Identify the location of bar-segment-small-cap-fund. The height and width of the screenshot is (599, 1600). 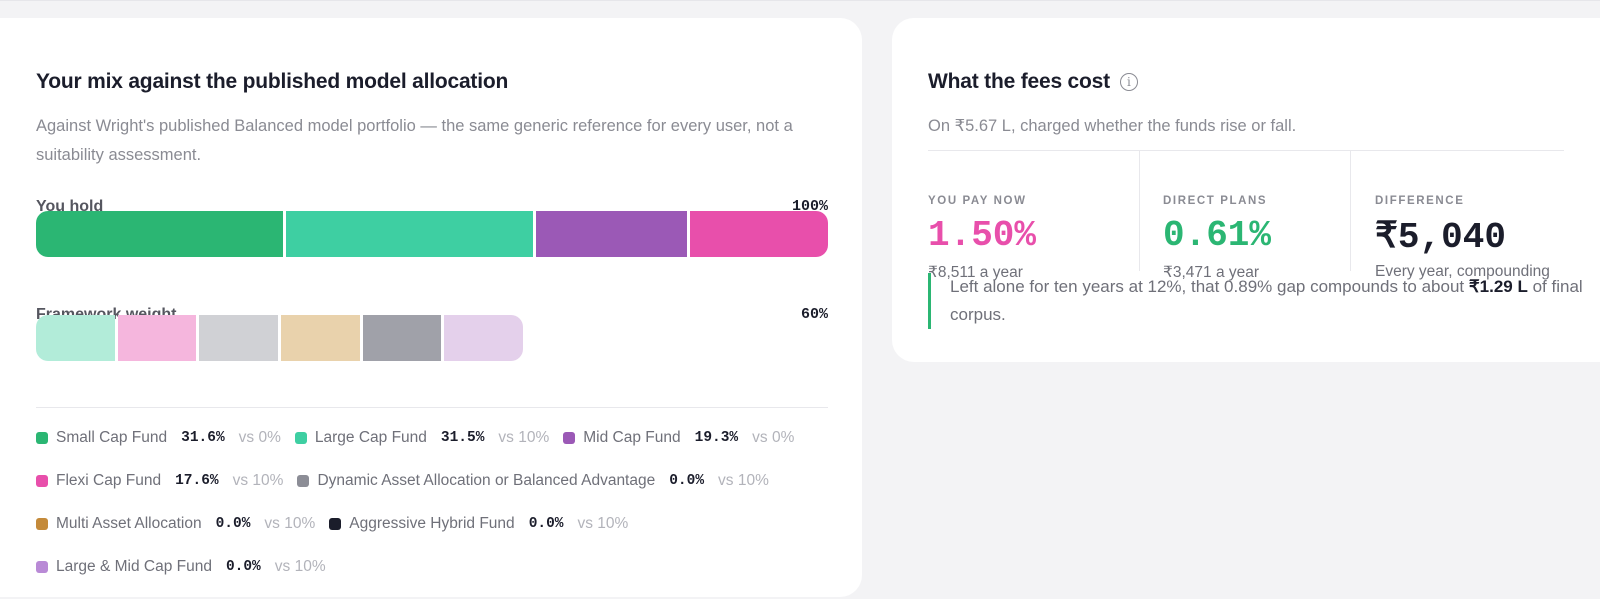
(160, 234).